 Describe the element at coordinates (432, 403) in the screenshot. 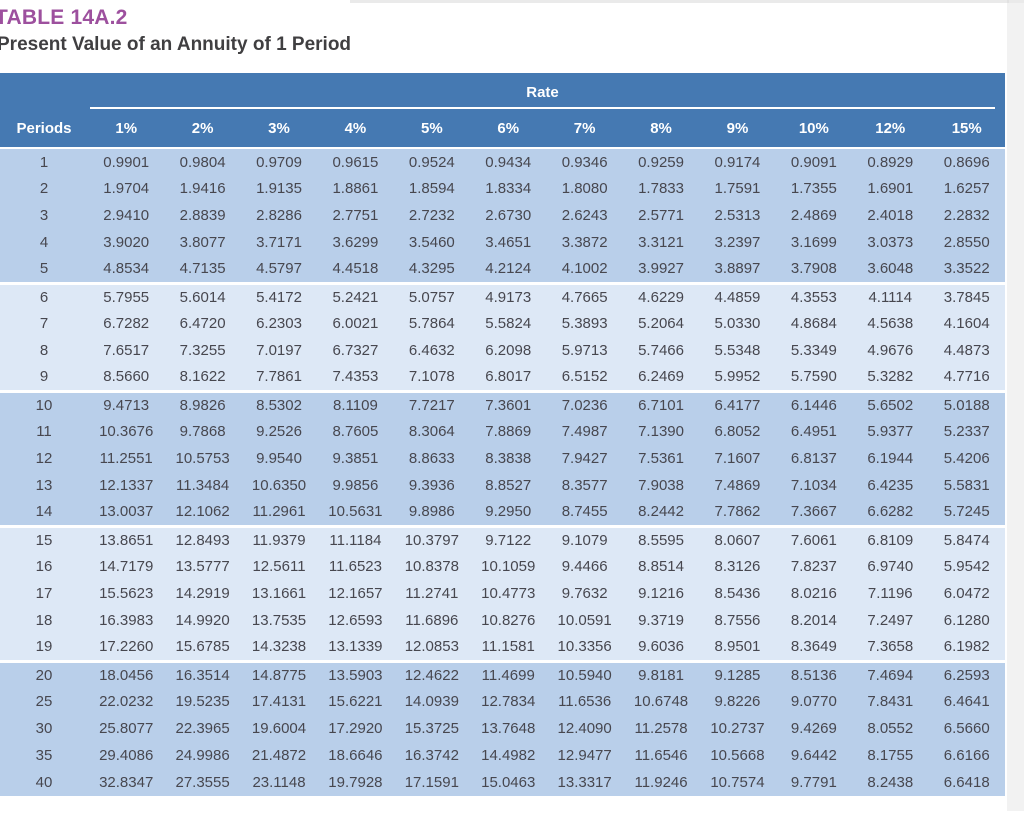

I see `value-cell: 7.7217` at that location.